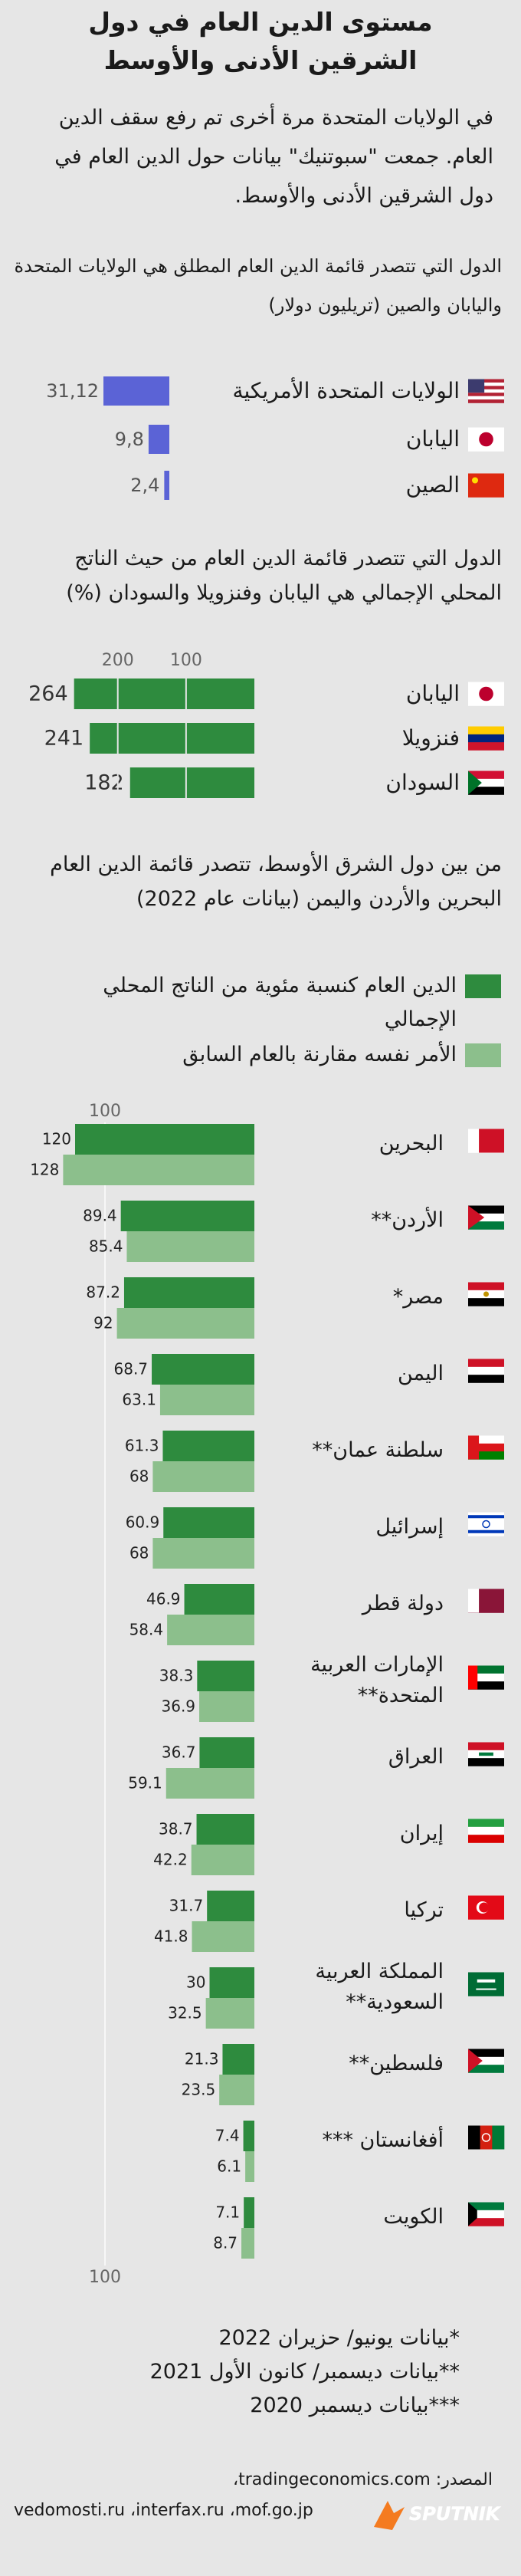 This screenshot has height=2576, width=521. Describe the element at coordinates (177, 1676) in the screenshot. I see `value-label: 38.3` at that location.